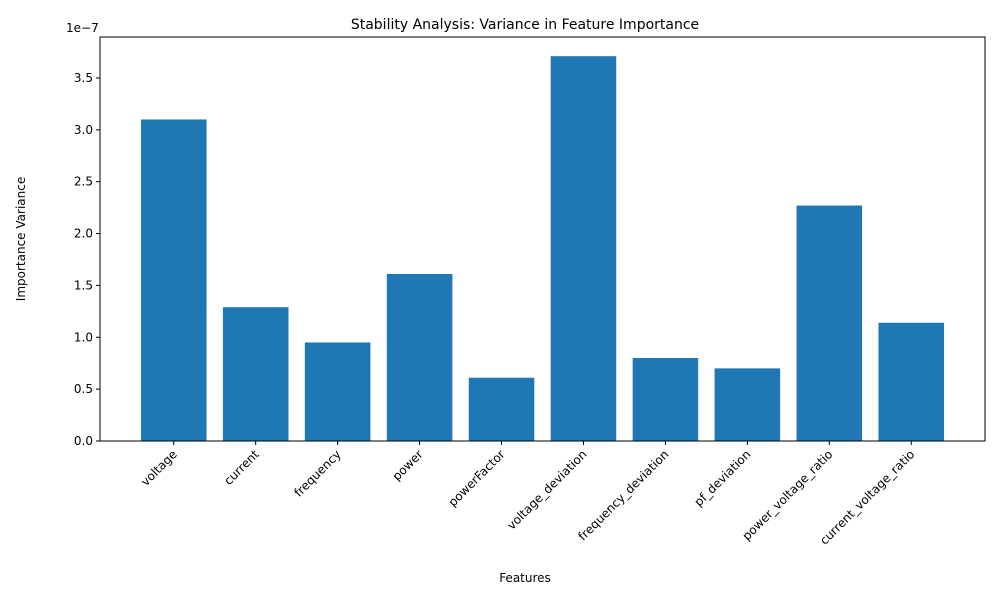  I want to click on bar-frequency-deviation, so click(665, 399).